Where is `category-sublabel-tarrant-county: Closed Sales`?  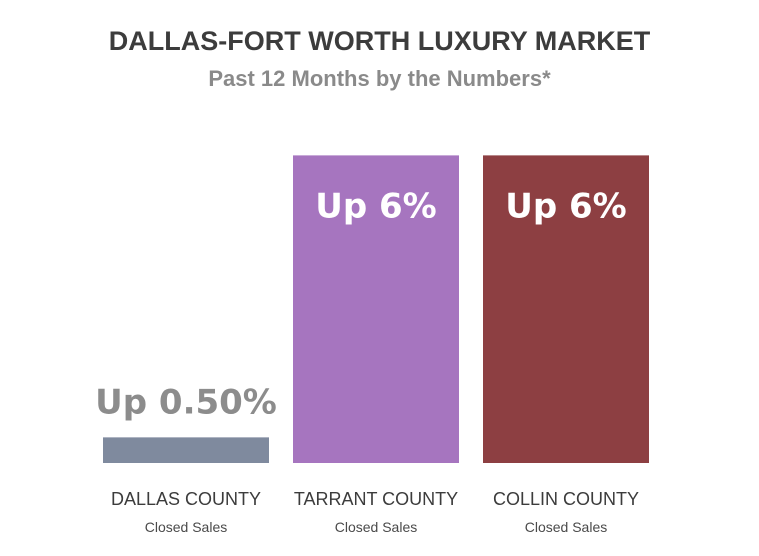
category-sublabel-tarrant-county: Closed Sales is located at coordinates (376, 527).